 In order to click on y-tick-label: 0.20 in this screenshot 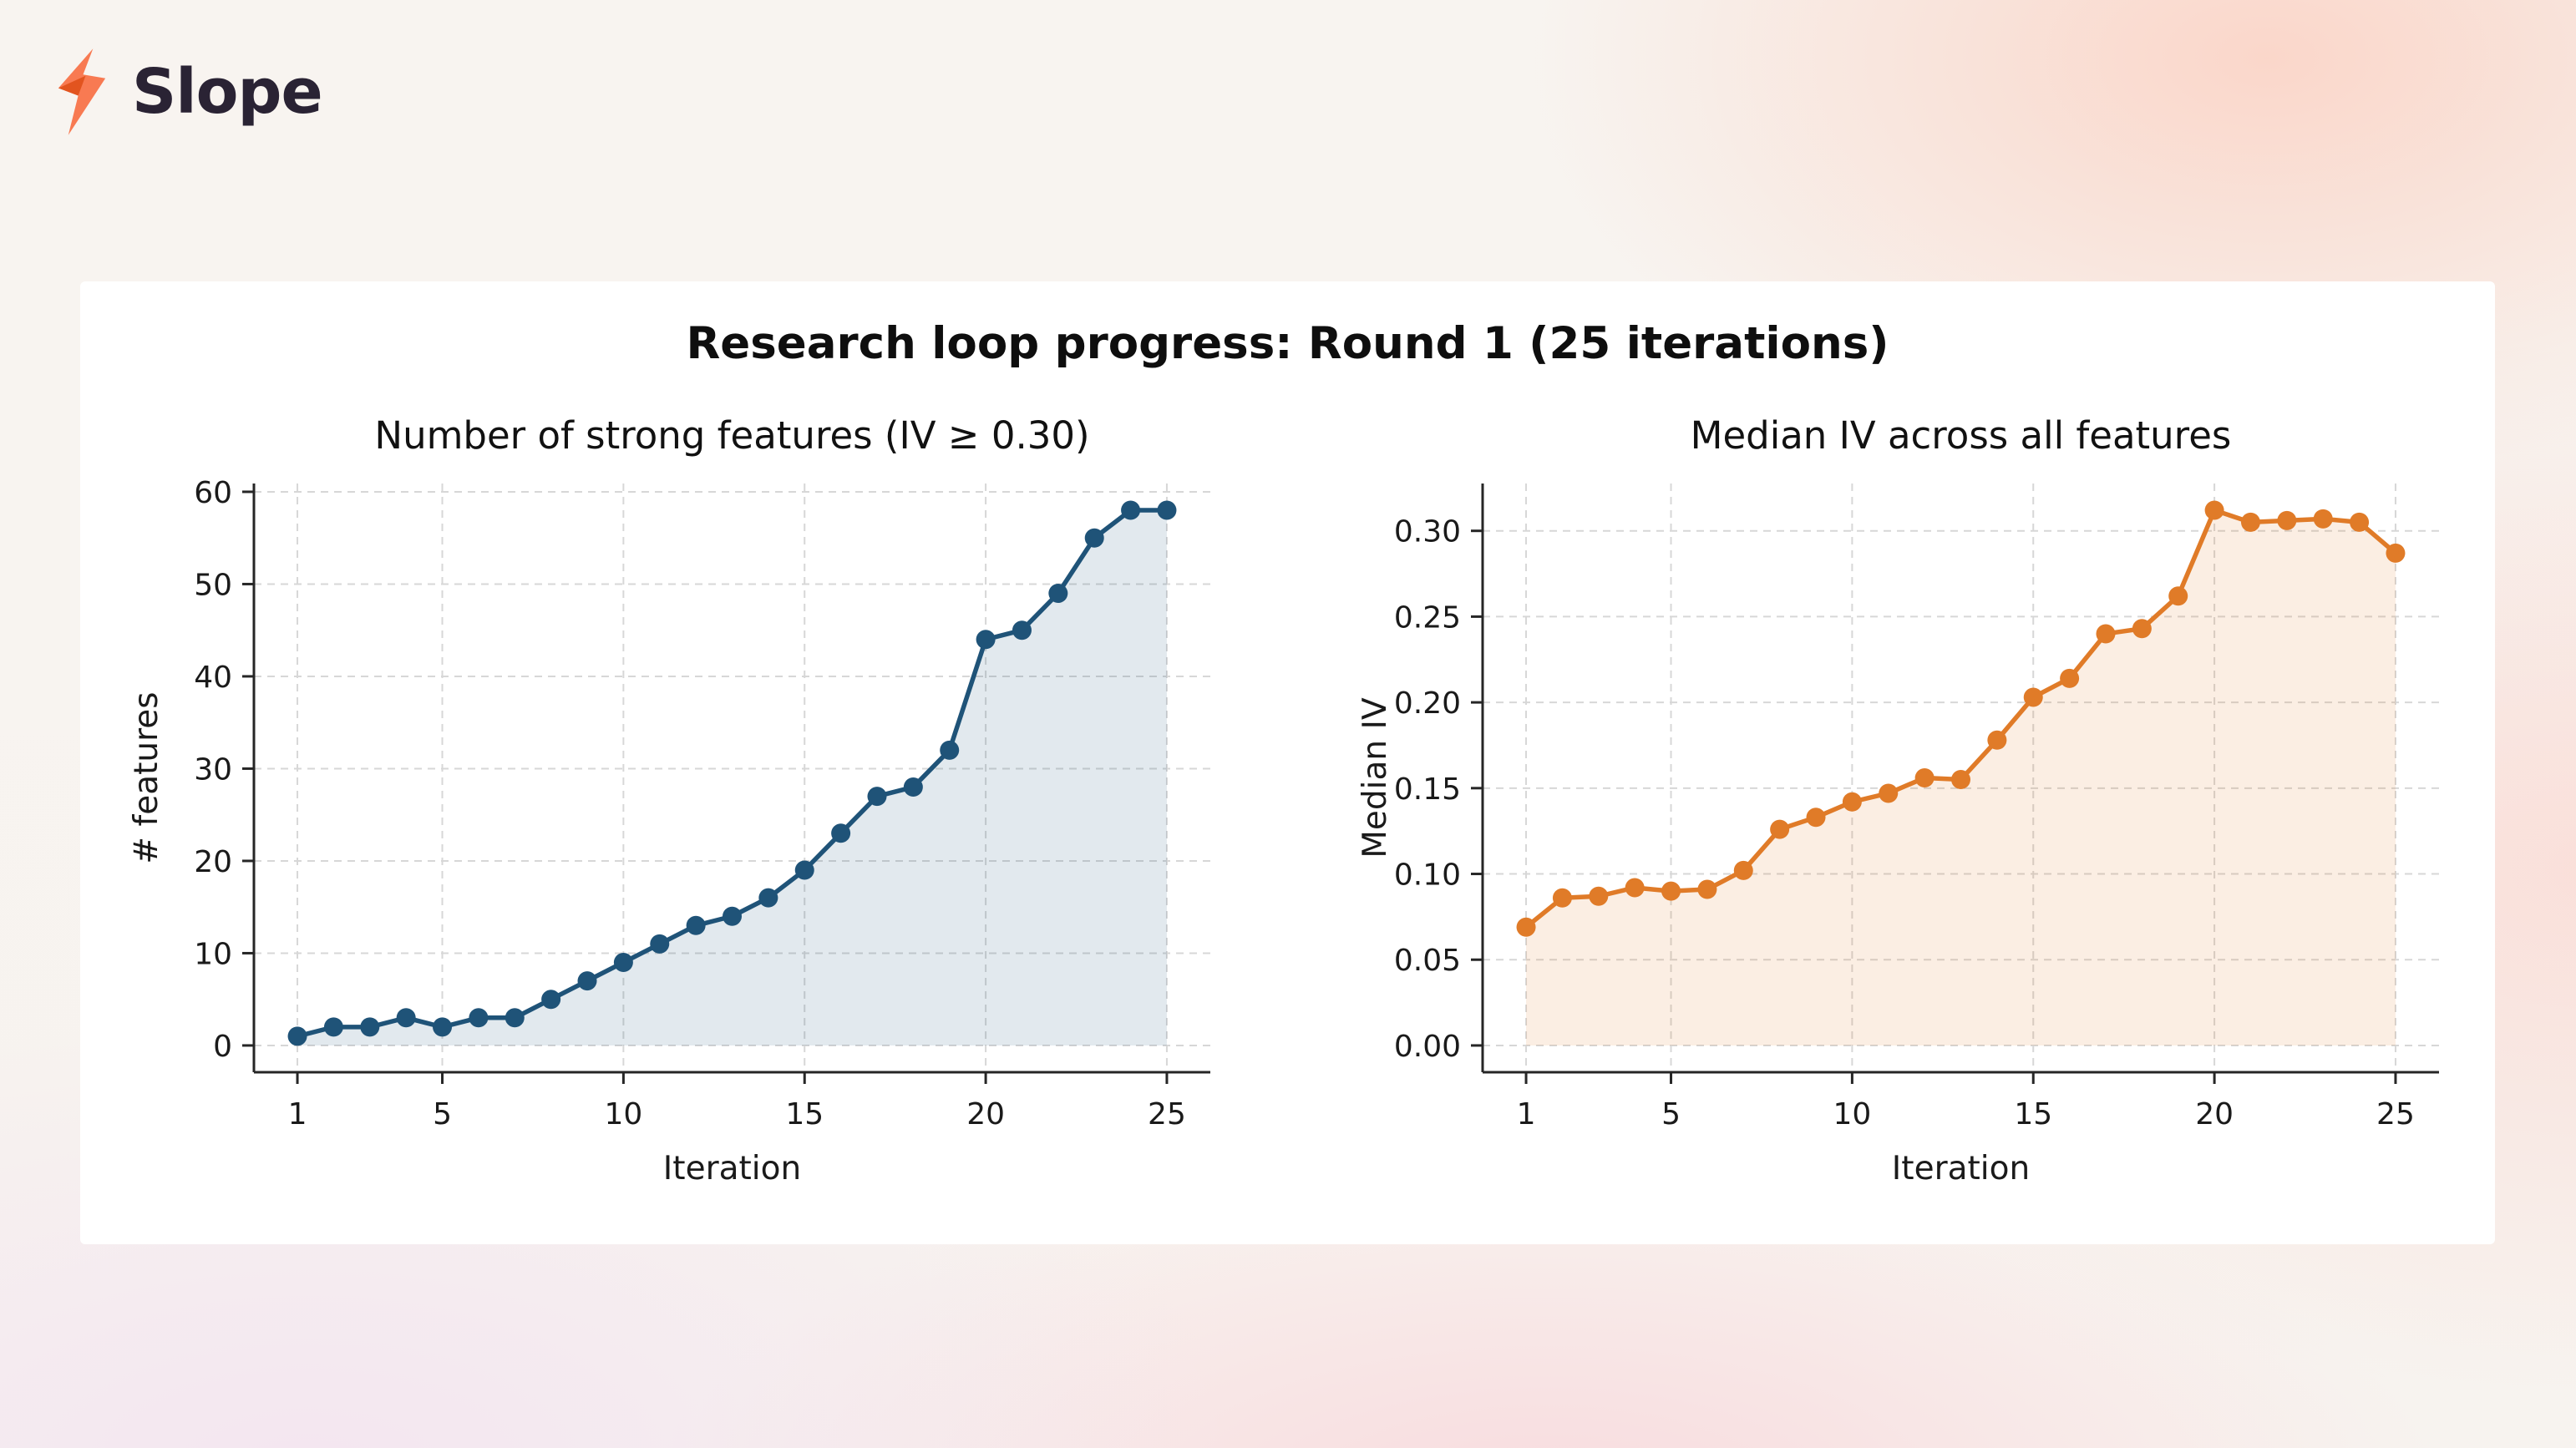, I will do `click(1427, 703)`.